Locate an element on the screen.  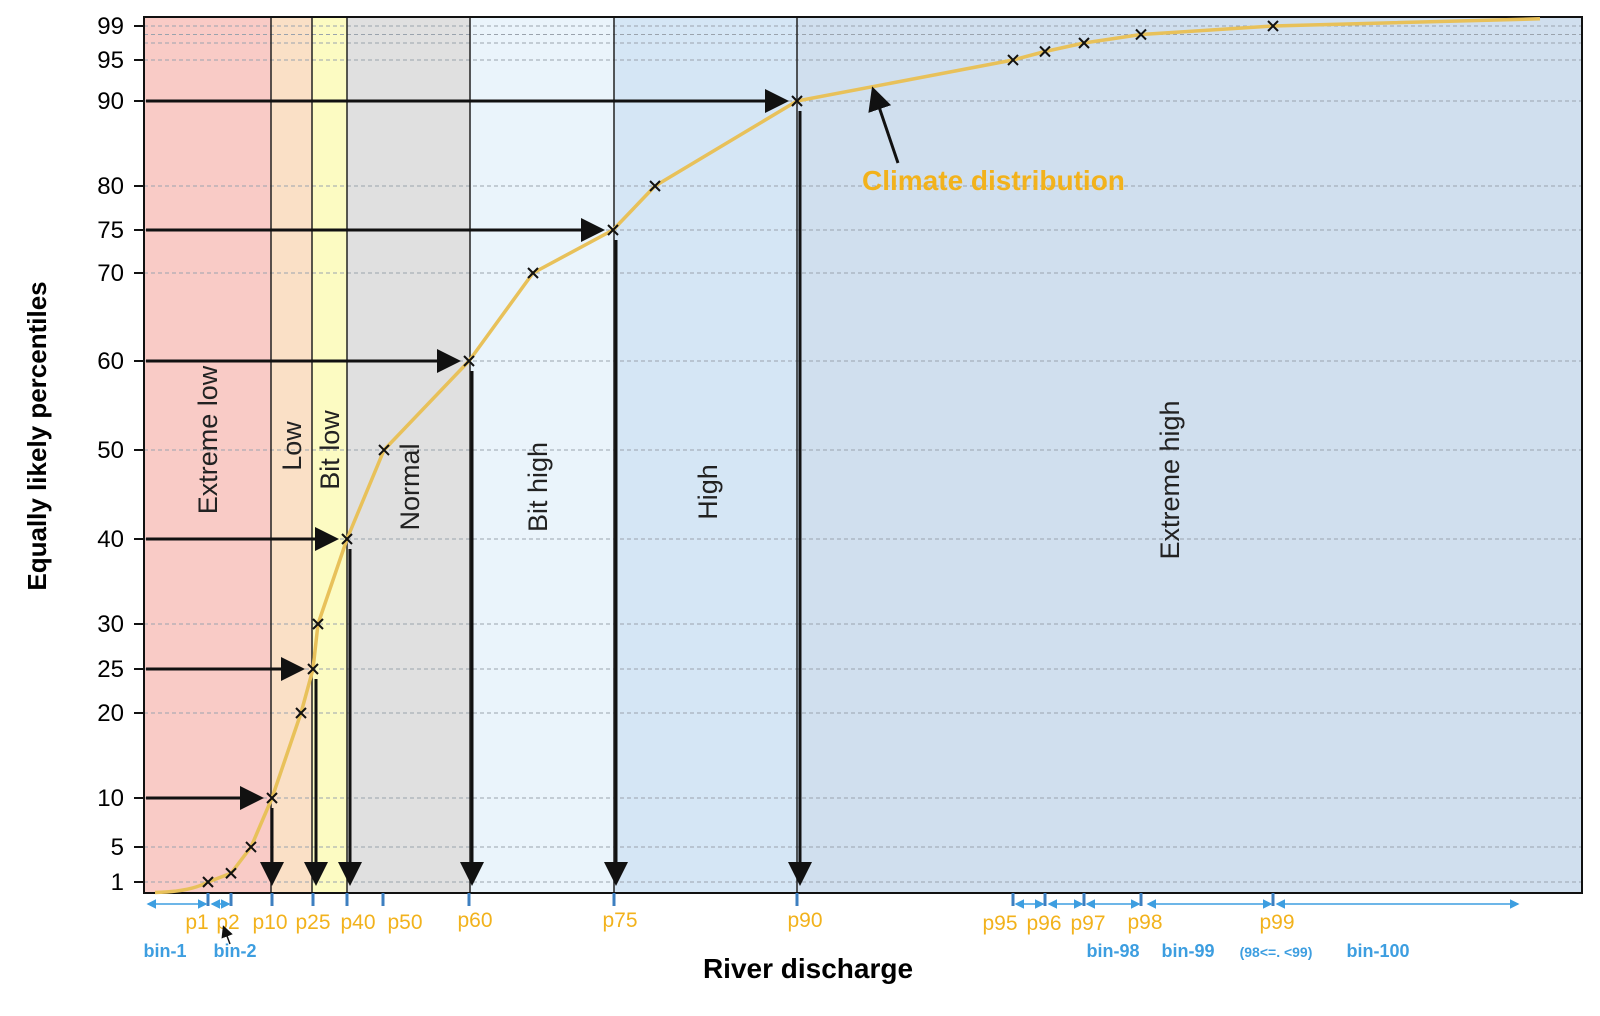
category-label: High is located at coordinates (708, 492).